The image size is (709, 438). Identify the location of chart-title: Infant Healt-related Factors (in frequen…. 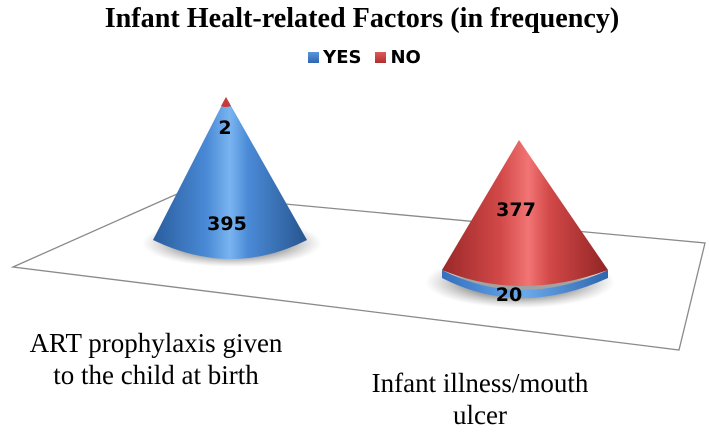
(362, 18).